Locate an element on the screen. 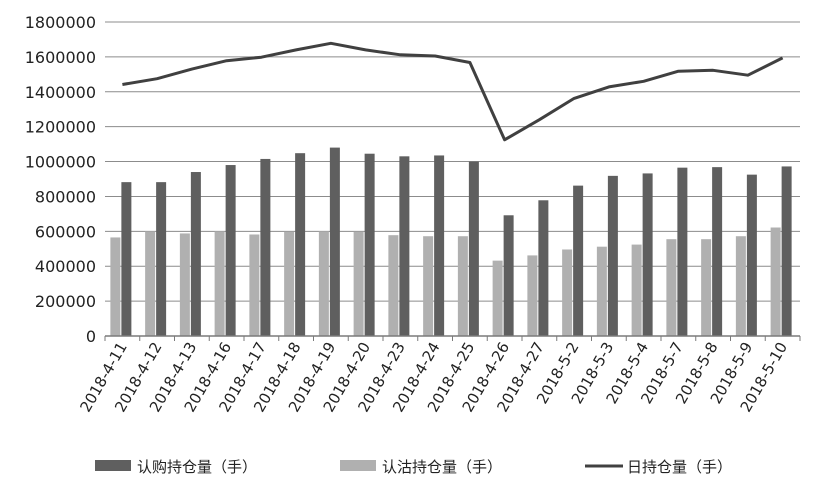  y-tick-label: 400000 is located at coordinates (65, 266).